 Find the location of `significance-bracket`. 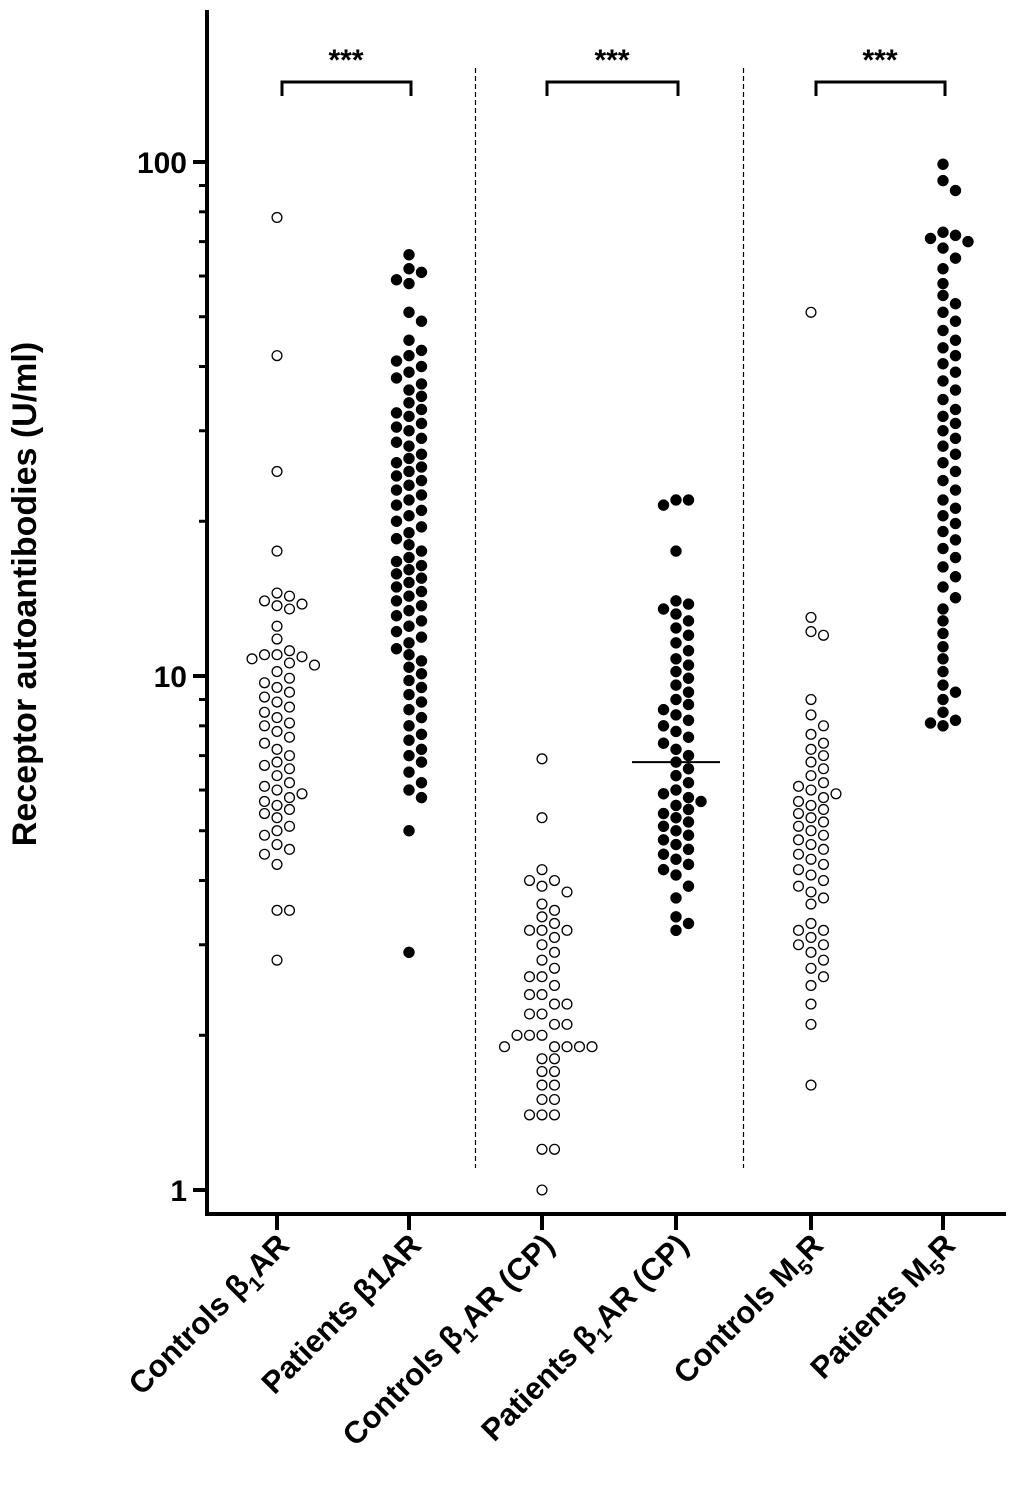

significance-bracket is located at coordinates (612, 88).